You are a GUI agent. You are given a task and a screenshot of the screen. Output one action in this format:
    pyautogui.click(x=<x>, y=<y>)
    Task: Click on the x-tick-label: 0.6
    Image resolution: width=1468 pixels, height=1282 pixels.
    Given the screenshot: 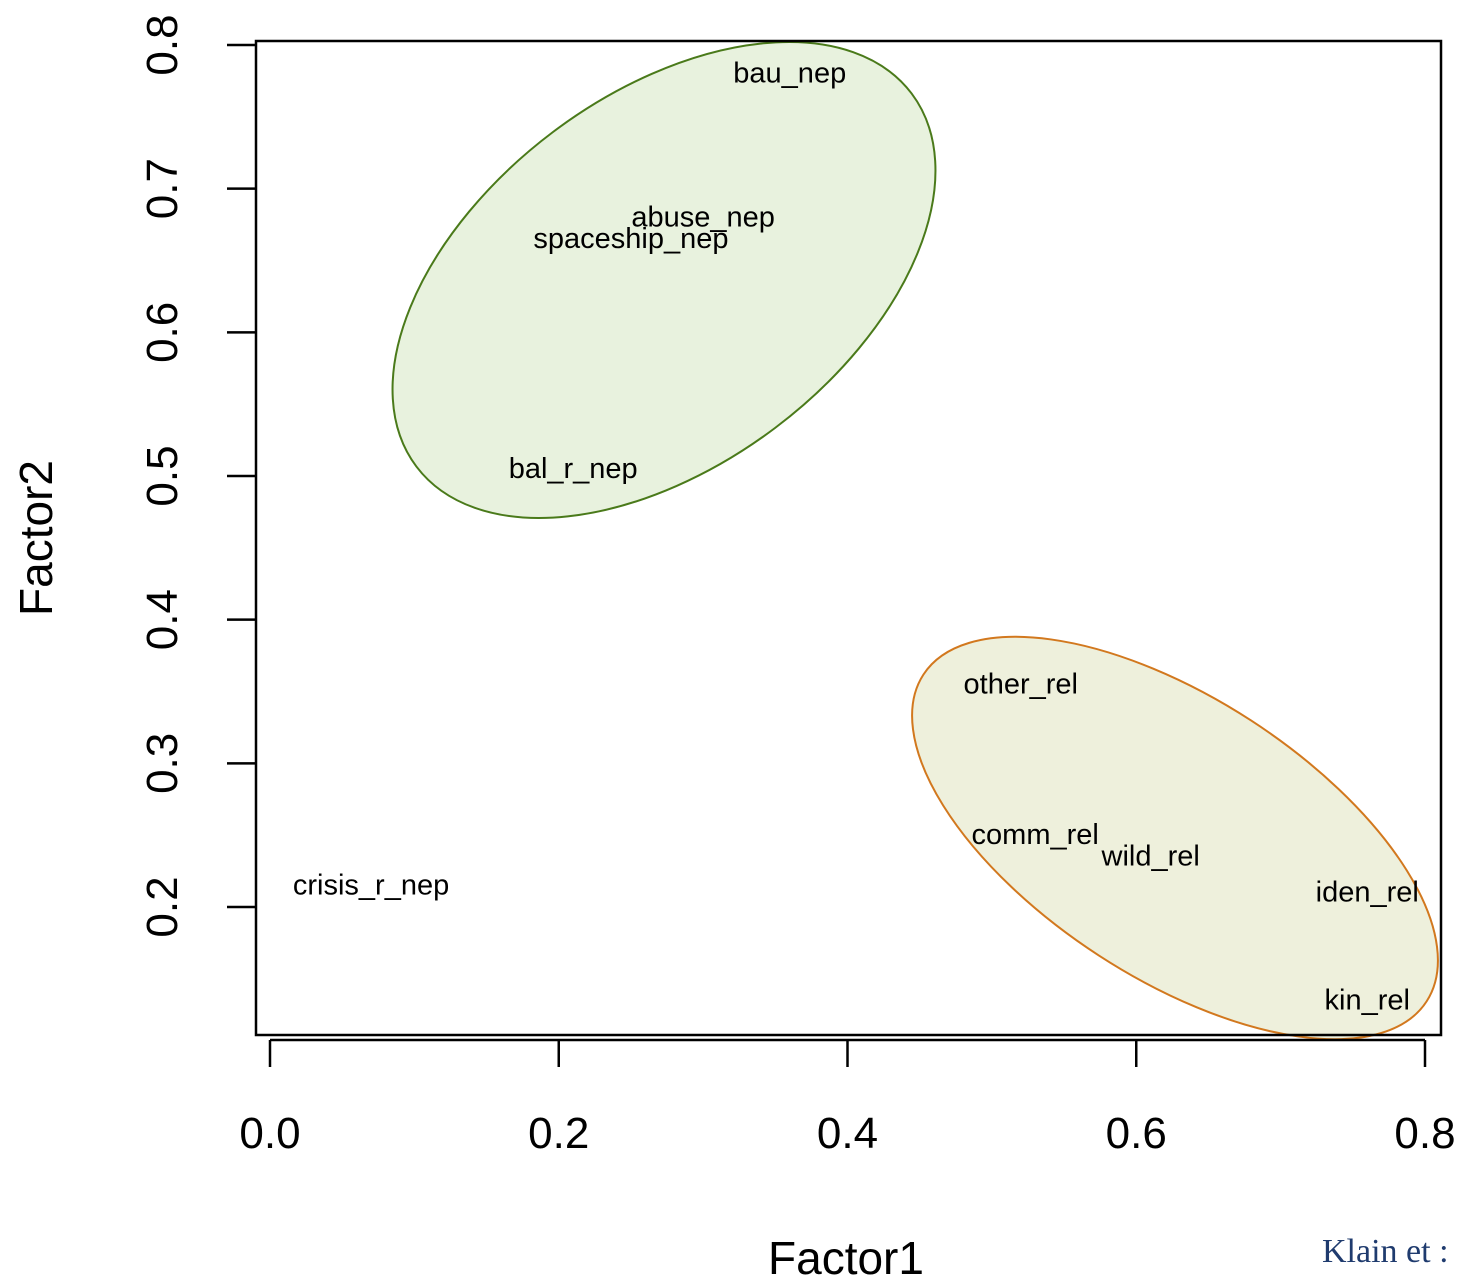 What is the action you would take?
    pyautogui.click(x=1136, y=1133)
    